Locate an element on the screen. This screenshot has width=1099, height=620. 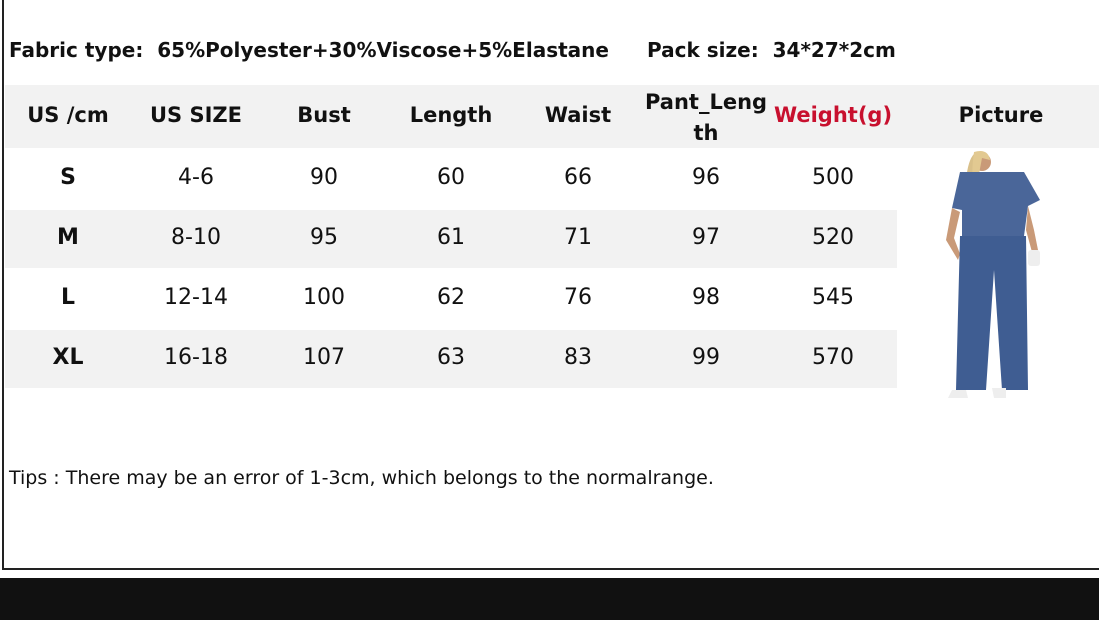
header-cell: Pant_Leng th is located at coordinates (706, 117).